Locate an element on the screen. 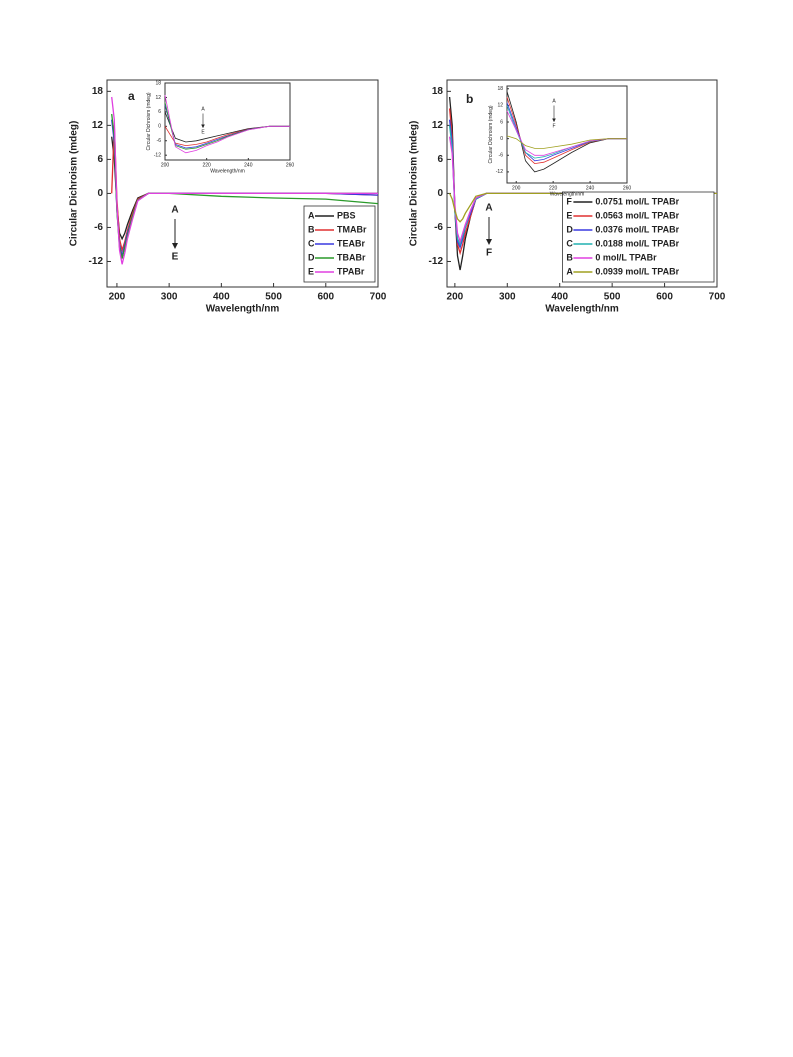 This screenshot has height=1057, width=793. panel-label: a is located at coordinates (131, 96).